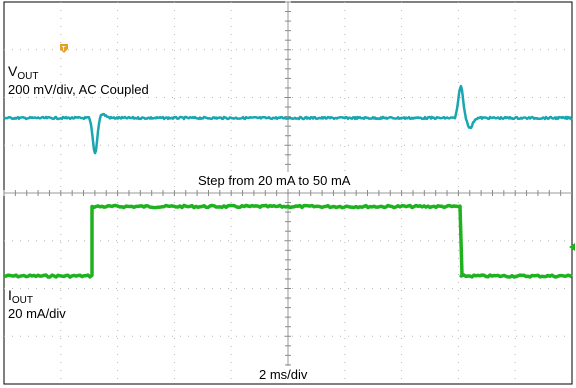 The height and width of the screenshot is (388, 576). What do you see at coordinates (274, 180) in the screenshot?
I see `step-annotation: Step from 20 mA to 50 mA` at bounding box center [274, 180].